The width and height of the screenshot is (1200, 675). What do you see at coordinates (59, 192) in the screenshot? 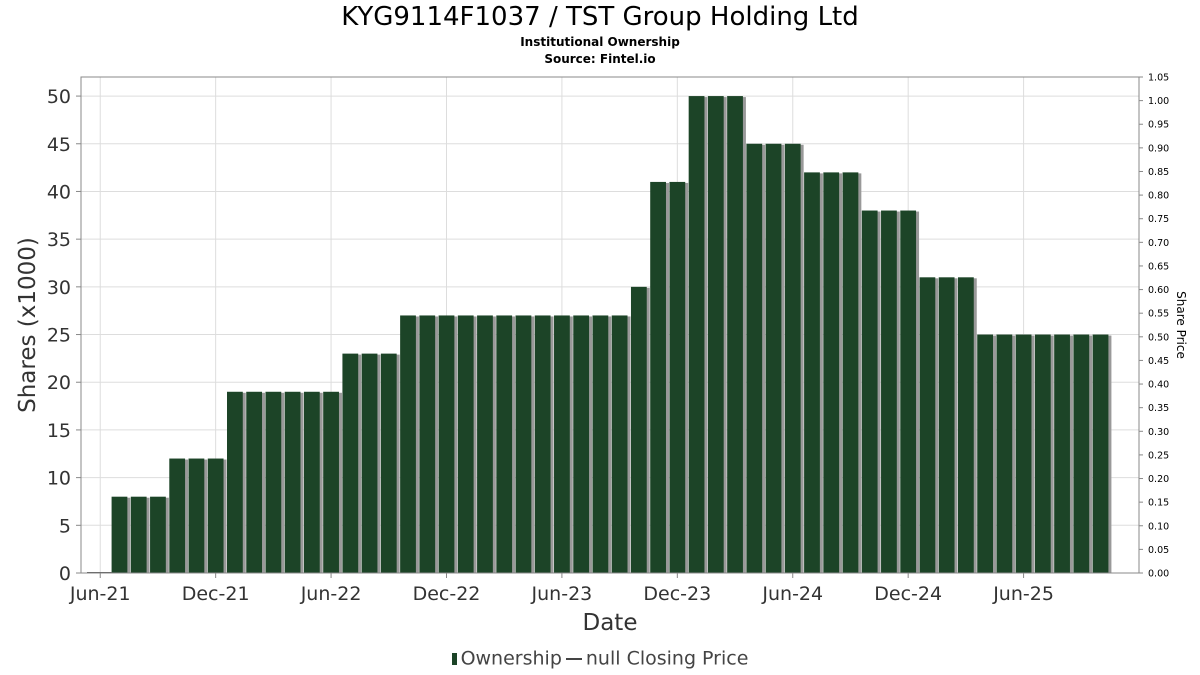
I see `y-tick-label: 40` at bounding box center [59, 192].